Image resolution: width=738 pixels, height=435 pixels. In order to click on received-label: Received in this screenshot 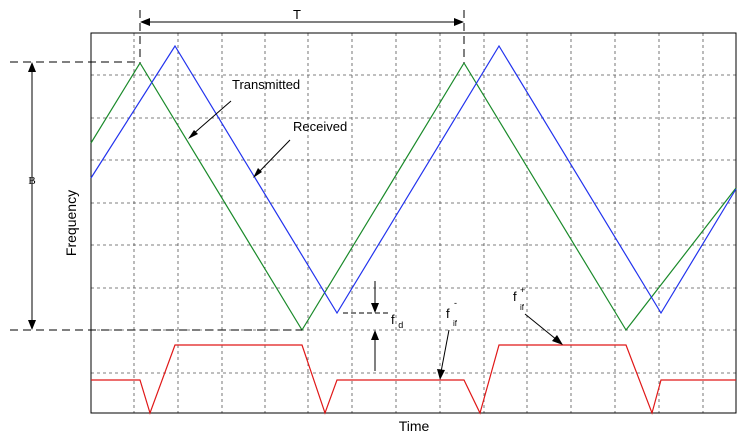, I will do `click(320, 126)`.